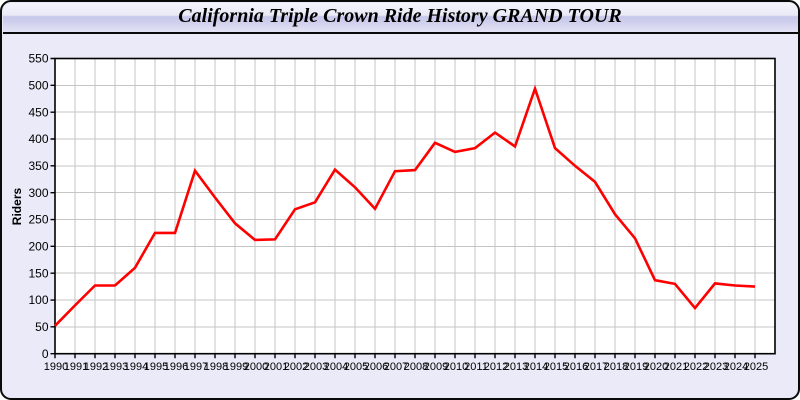 This screenshot has height=400, width=800. What do you see at coordinates (276, 367) in the screenshot?
I see `svg-text: 2001` at bounding box center [276, 367].